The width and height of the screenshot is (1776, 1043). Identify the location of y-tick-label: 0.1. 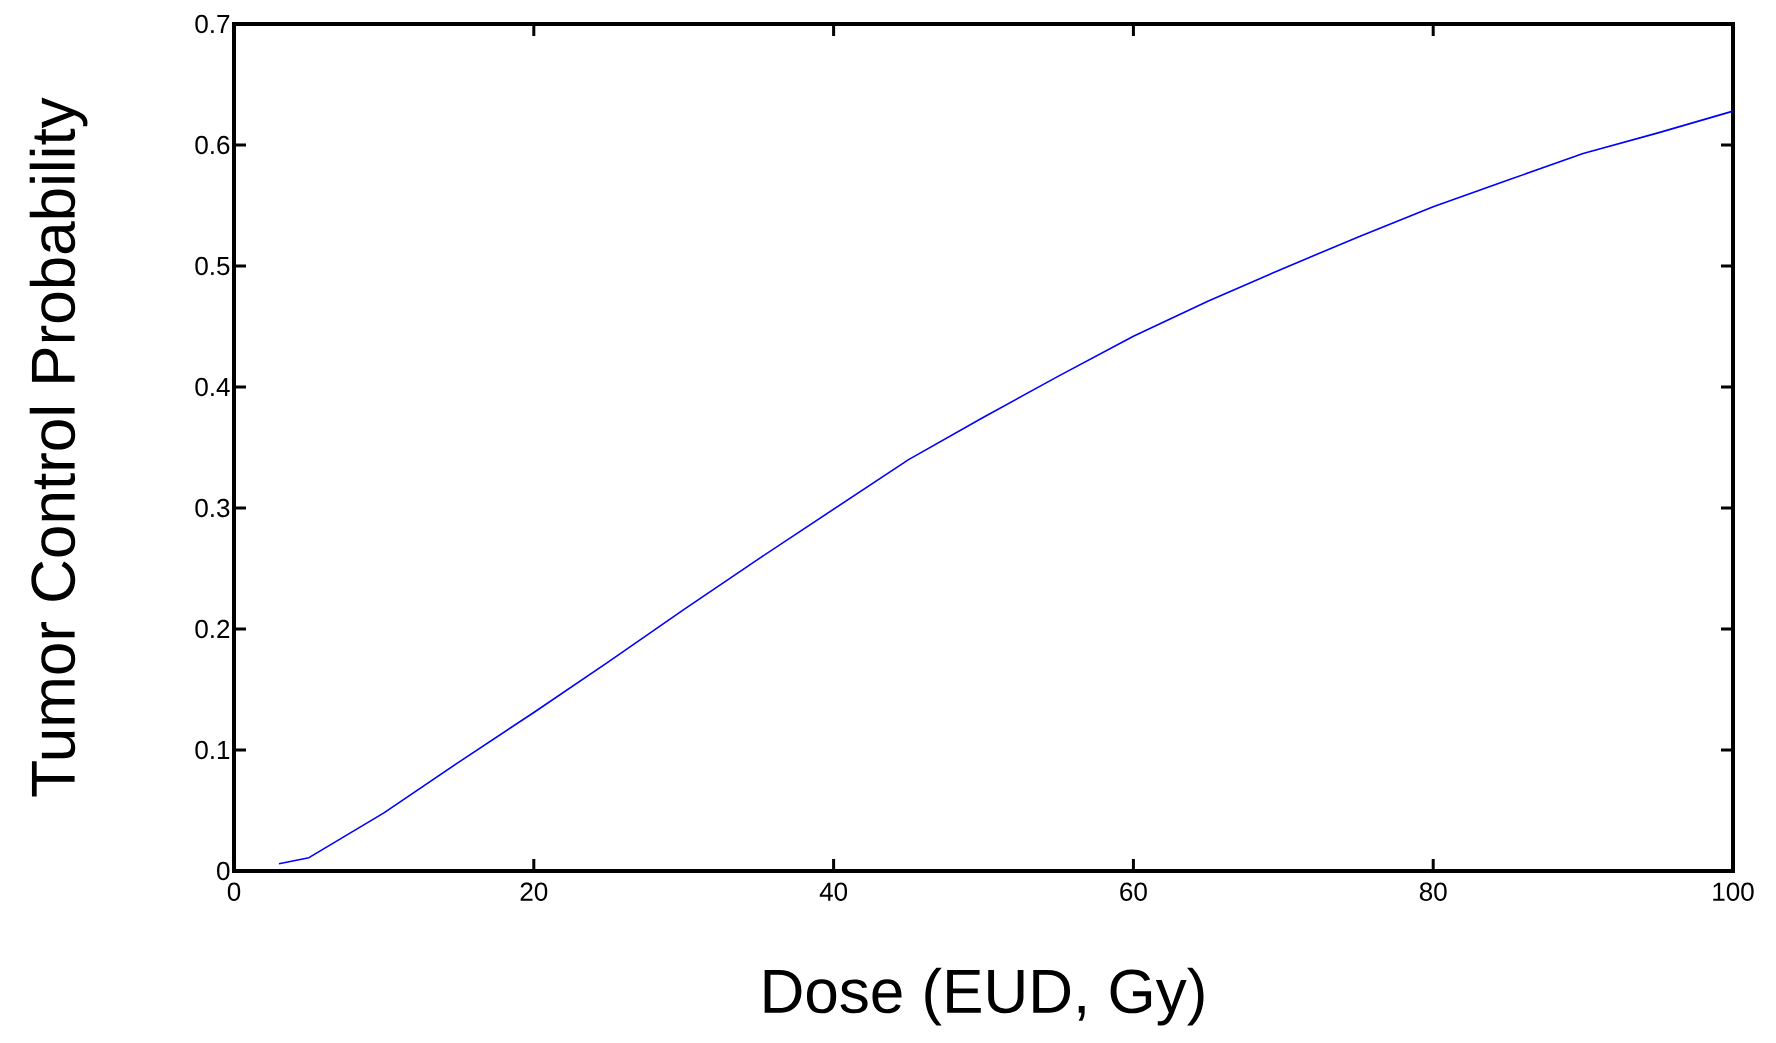
(212, 750).